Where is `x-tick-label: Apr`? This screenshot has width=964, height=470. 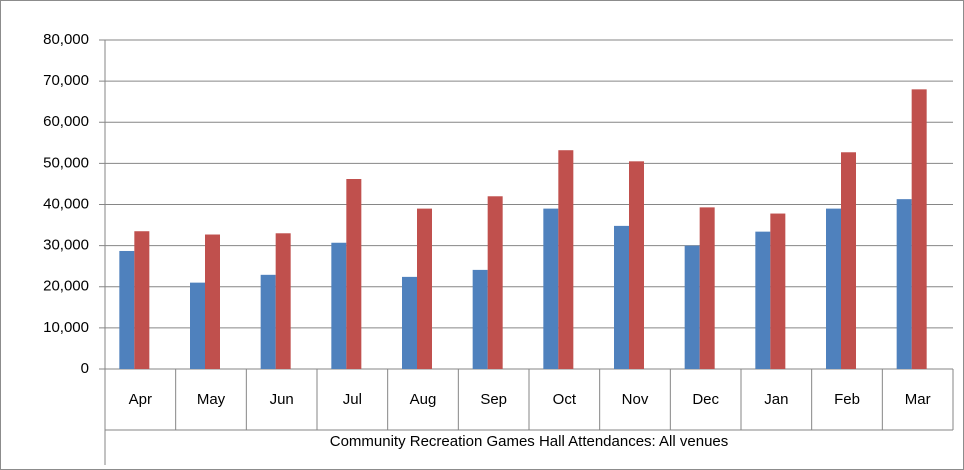
x-tick-label: Apr is located at coordinates (140, 399).